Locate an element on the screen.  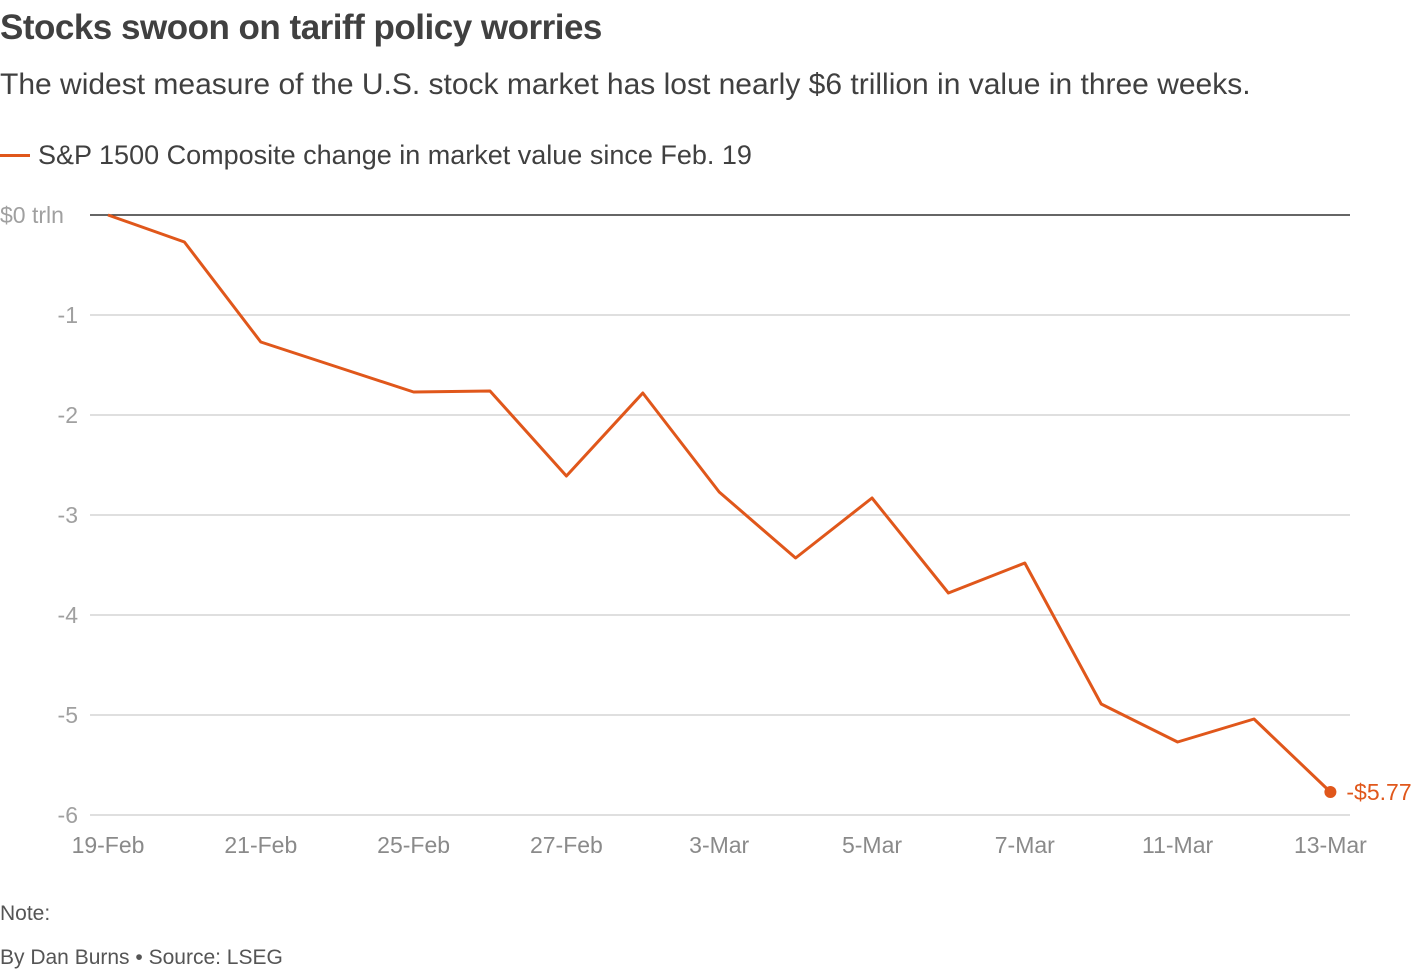
end-value-label: -$5.77 is located at coordinates (1378, 792).